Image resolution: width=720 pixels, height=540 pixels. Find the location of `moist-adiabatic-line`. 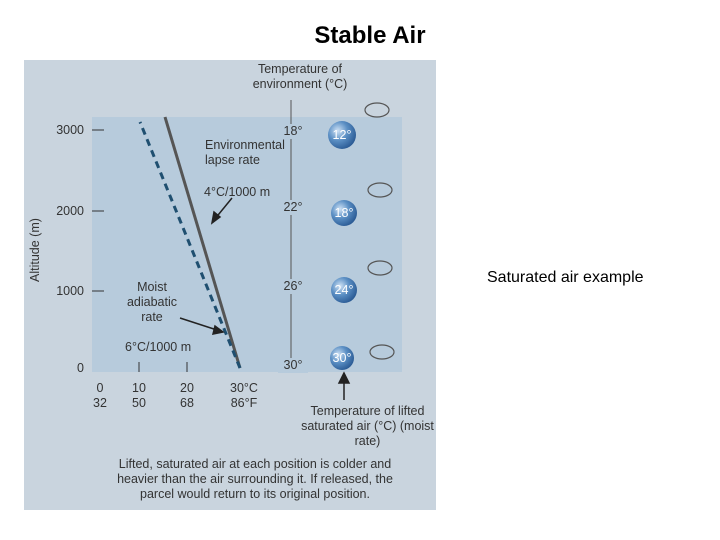

moist-adiabatic-line is located at coordinates (190, 245).